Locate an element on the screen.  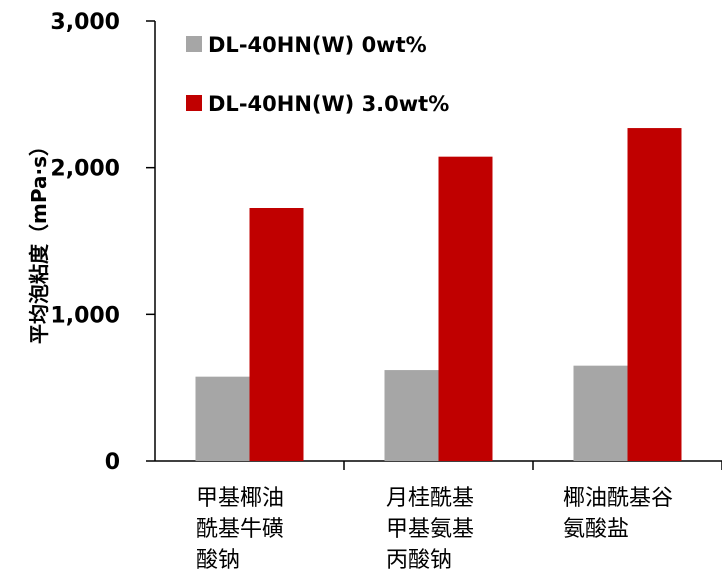
y-tick-label: 2,000 is located at coordinates (85, 169).